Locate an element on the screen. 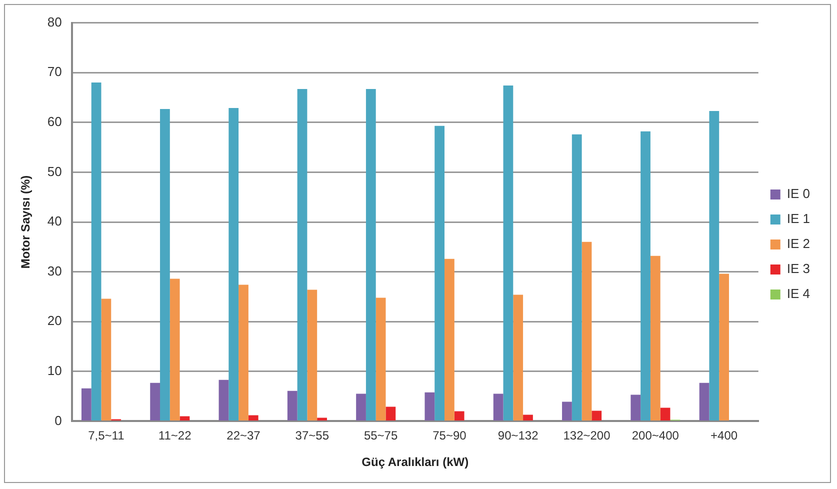 This screenshot has width=837, height=489. y-tick-label: 50 is located at coordinates (54, 171).